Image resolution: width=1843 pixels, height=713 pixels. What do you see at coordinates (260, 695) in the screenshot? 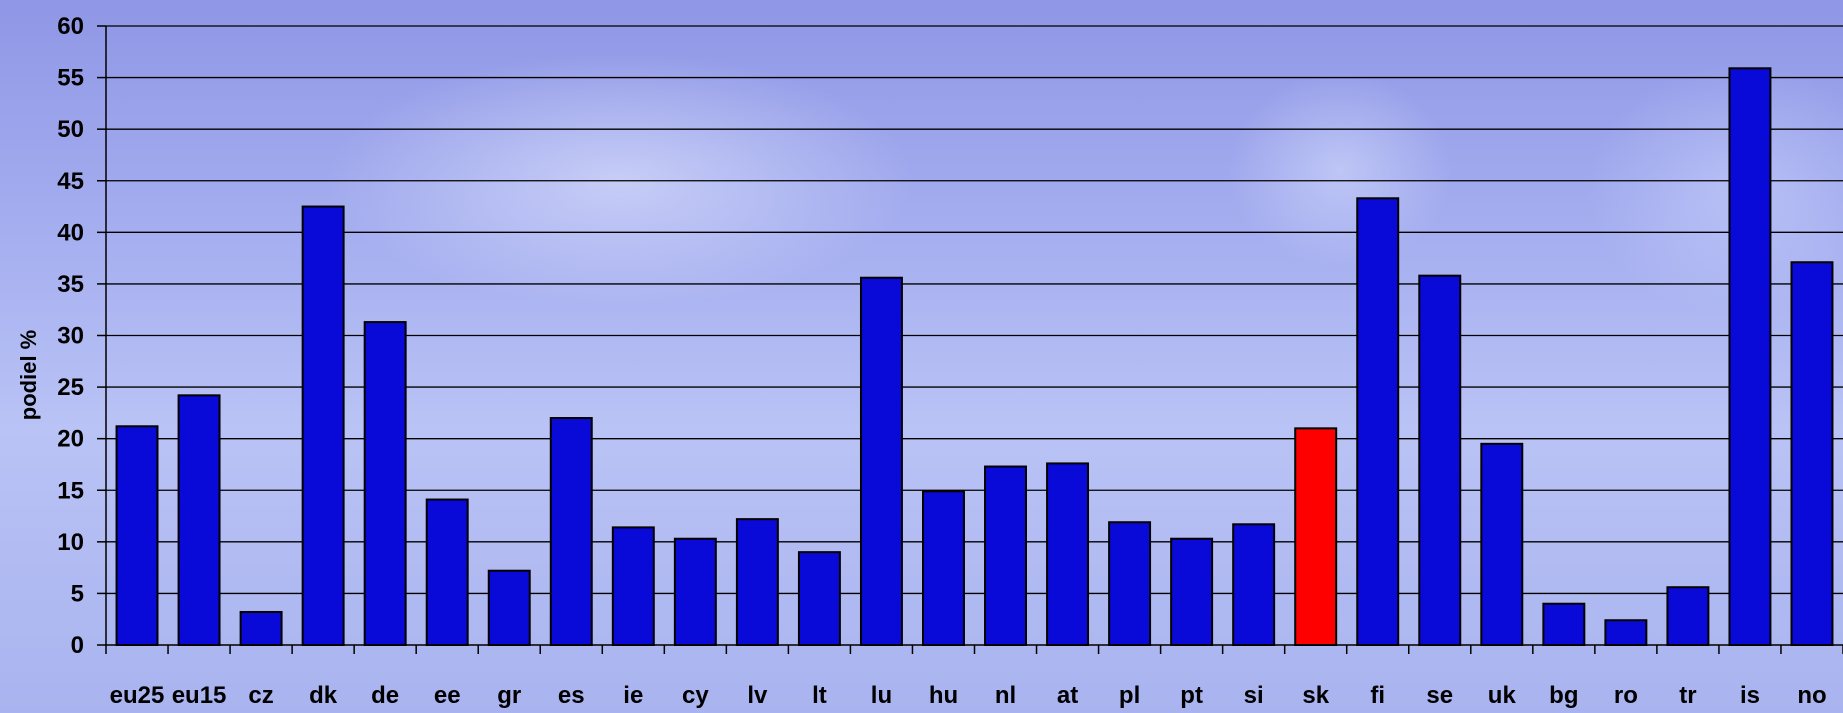
I see `x-tick-label: cz` at bounding box center [260, 695].